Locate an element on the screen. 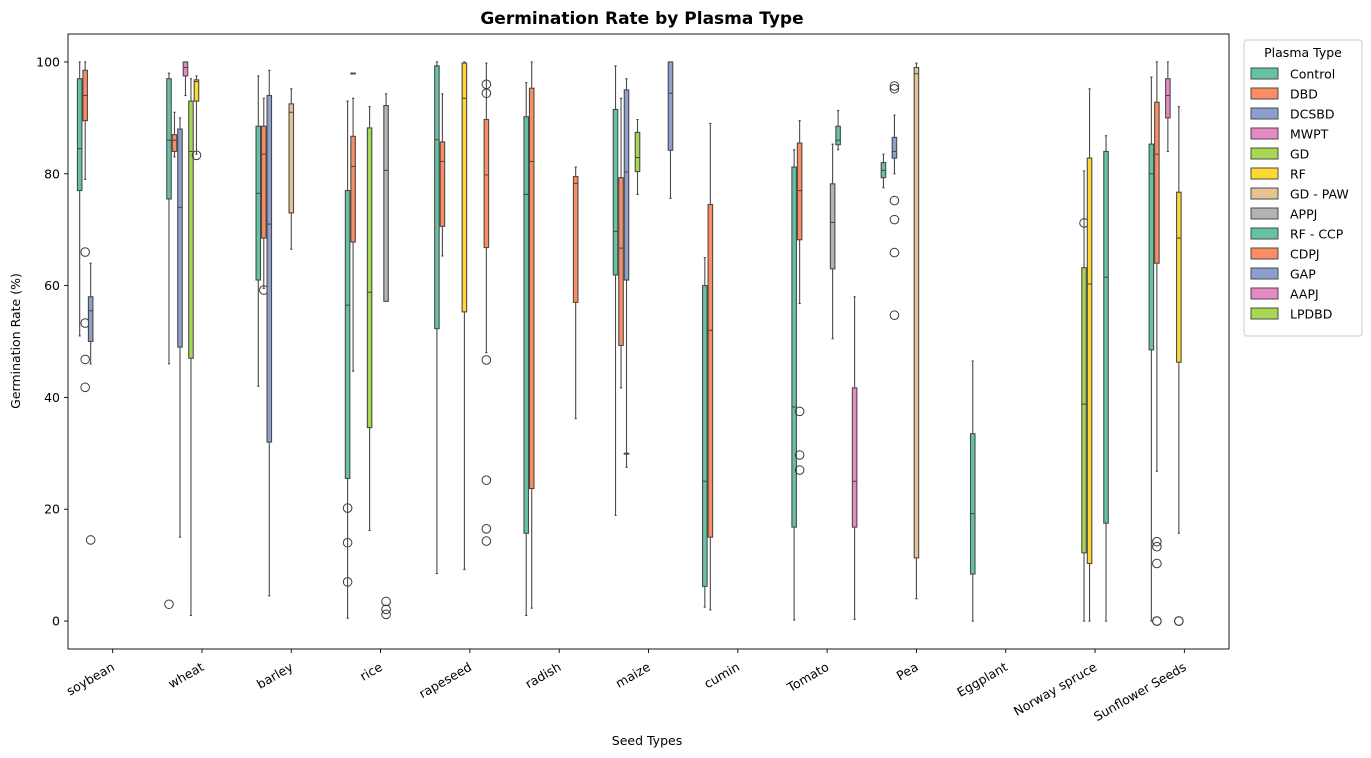 The image size is (1371, 758). legend-label: APPJ is located at coordinates (1303, 214).